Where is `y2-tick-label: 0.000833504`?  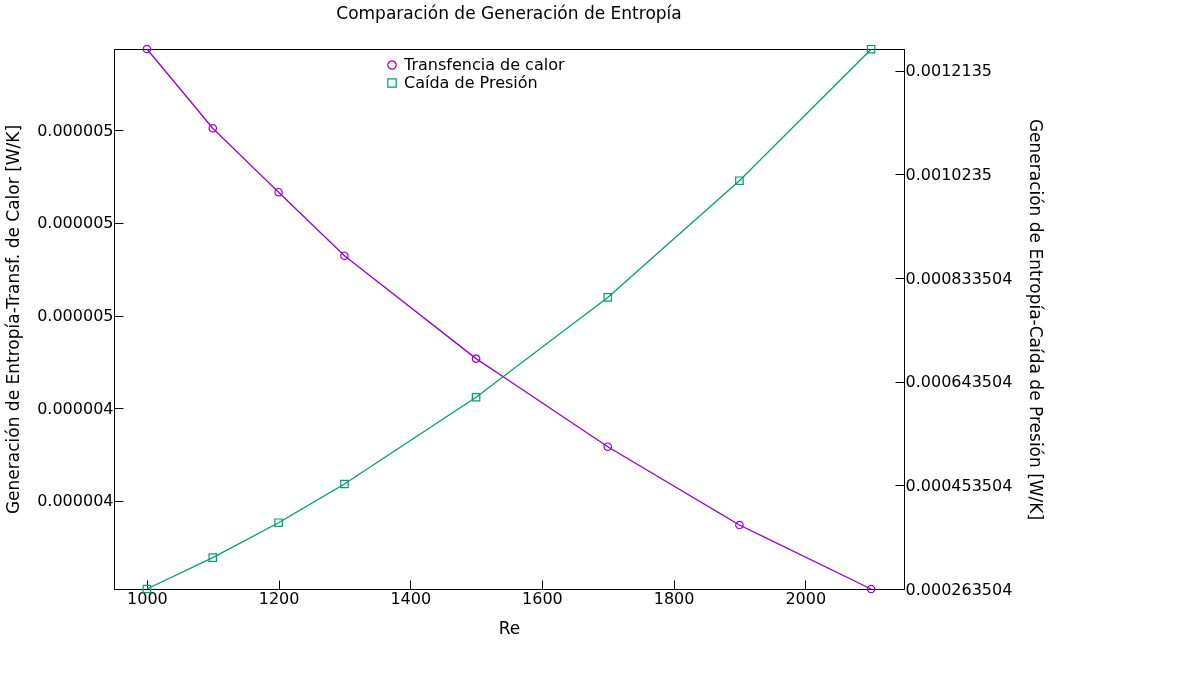 y2-tick-label: 0.000833504 is located at coordinates (959, 278).